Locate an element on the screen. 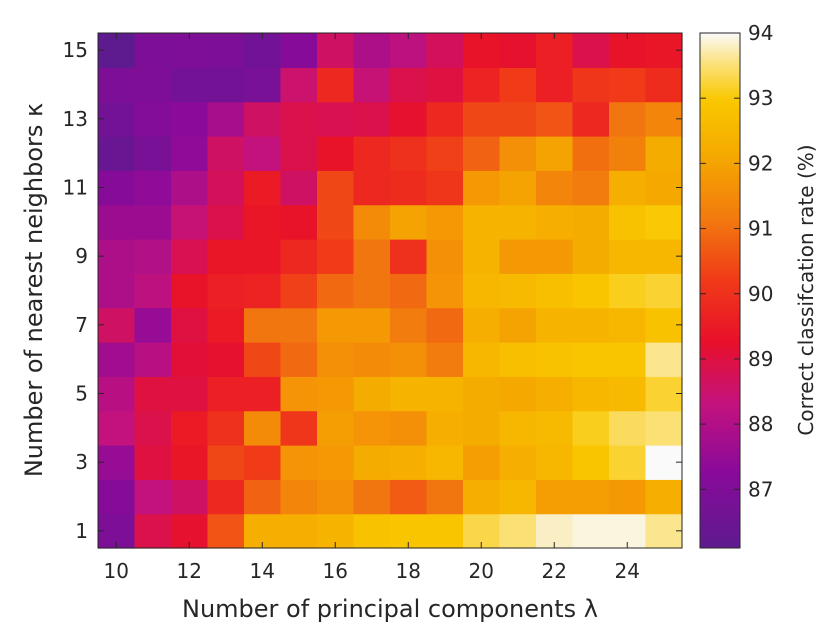  y-tick-label: 5 is located at coordinates (81, 394).